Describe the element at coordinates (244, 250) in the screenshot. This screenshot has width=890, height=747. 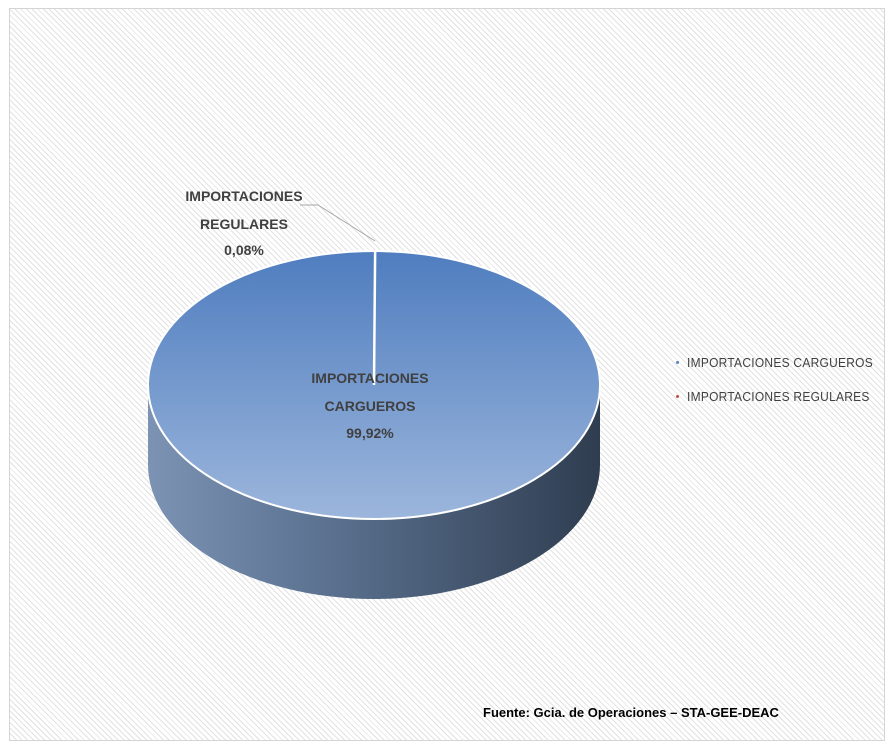
I see `data-label-regulares-value: 0,08%` at that location.